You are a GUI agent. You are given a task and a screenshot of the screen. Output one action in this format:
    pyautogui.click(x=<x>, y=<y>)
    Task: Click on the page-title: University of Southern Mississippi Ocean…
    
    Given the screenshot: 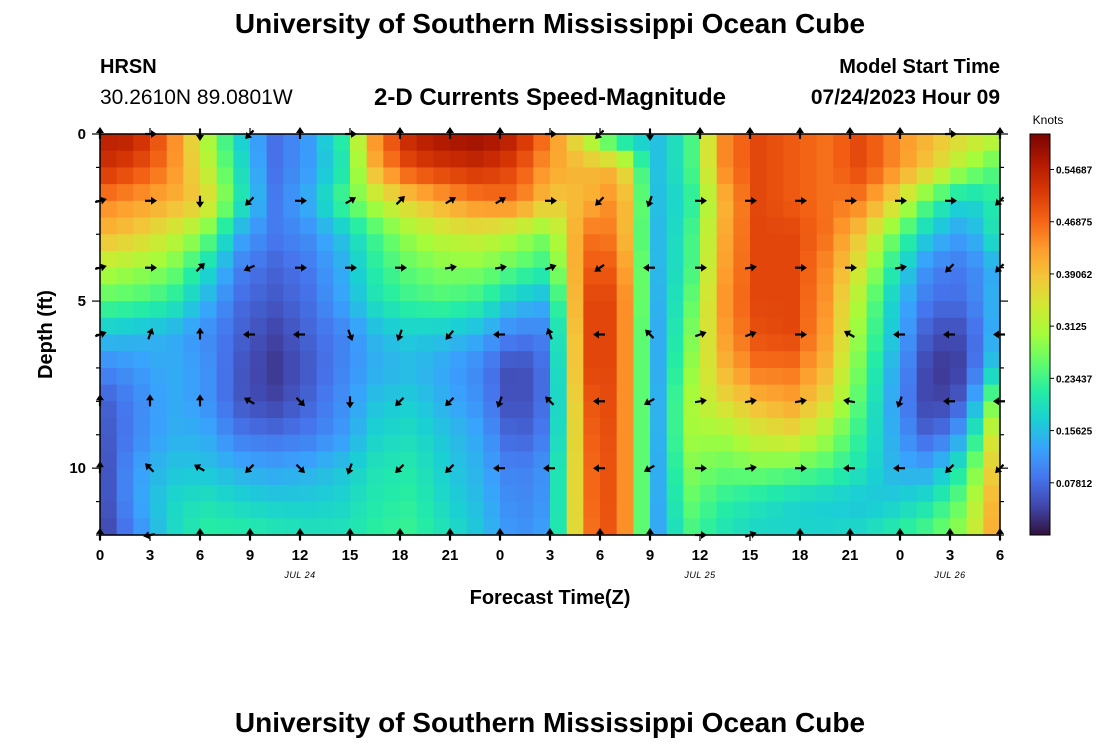 What is the action you would take?
    pyautogui.click(x=550, y=23)
    